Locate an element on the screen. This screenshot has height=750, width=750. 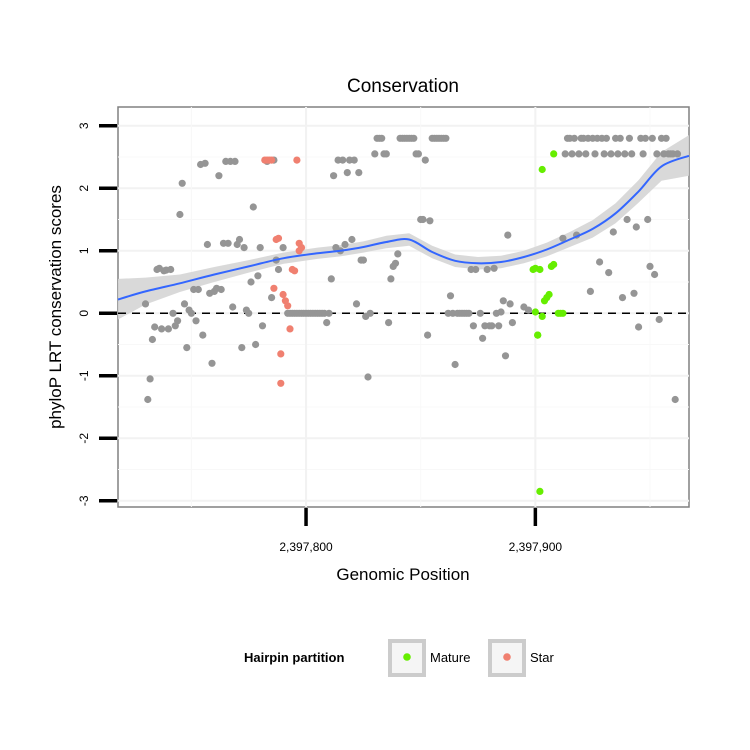
smooth-fit-line is located at coordinates (403, 227).